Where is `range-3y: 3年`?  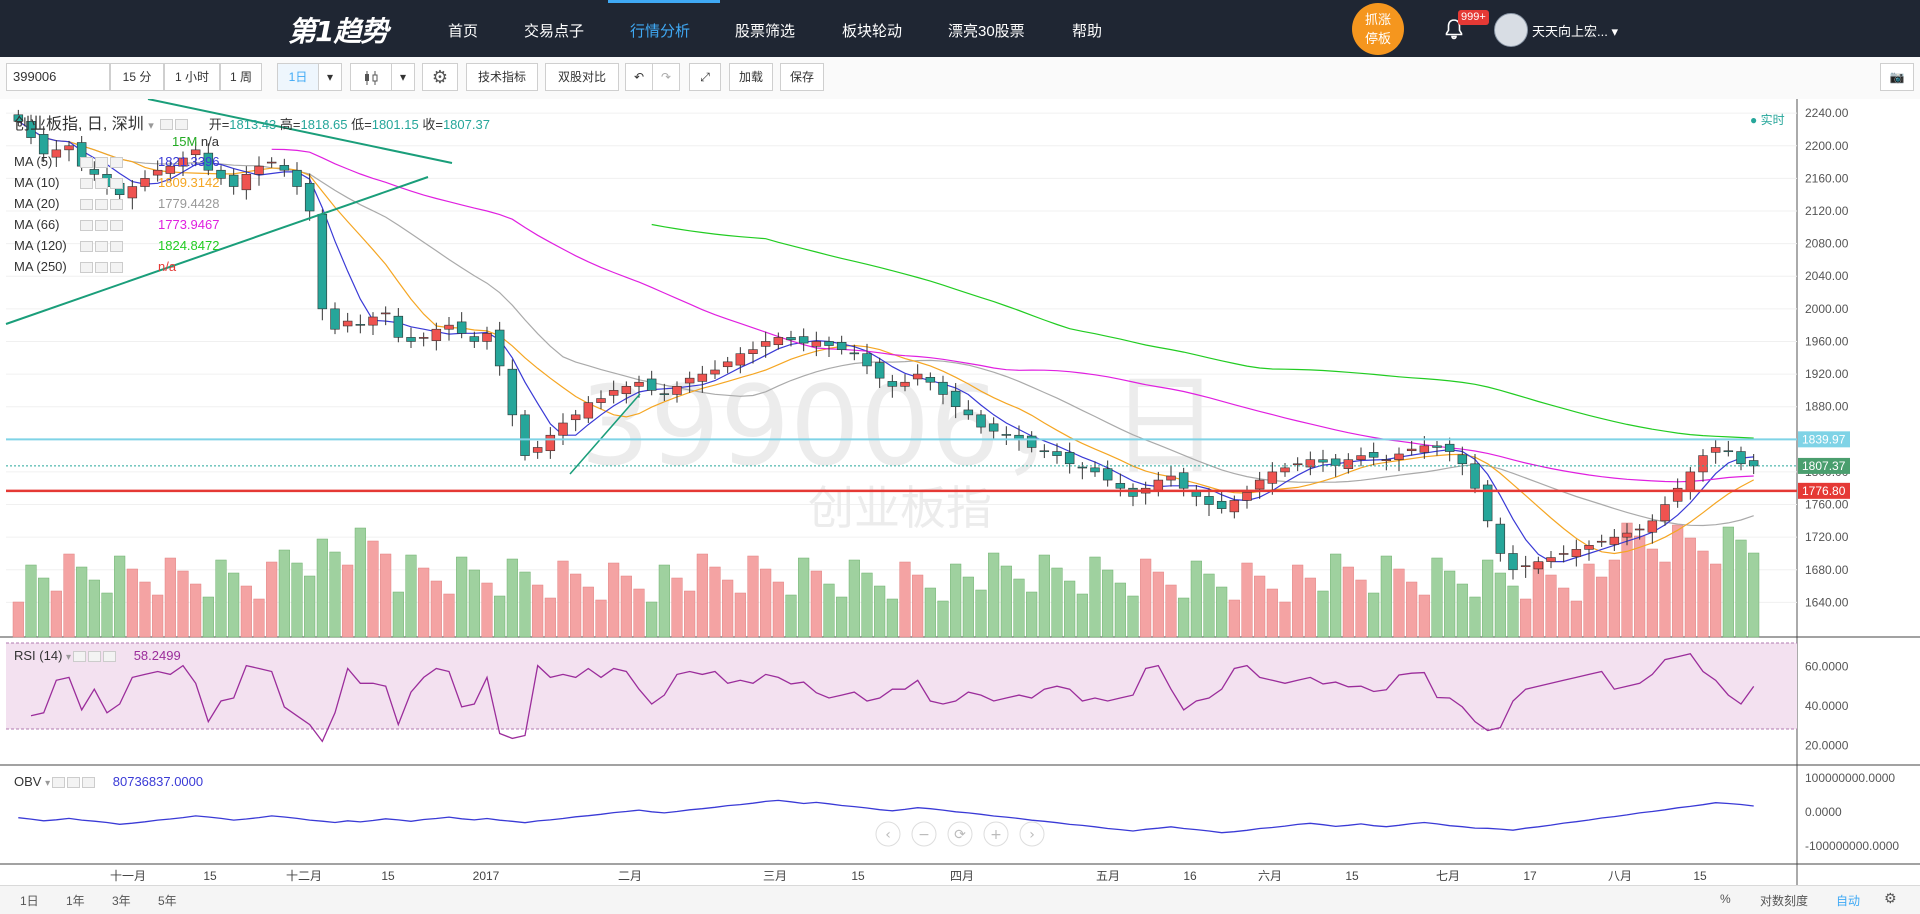
range-3y: 3年 is located at coordinates (121, 901).